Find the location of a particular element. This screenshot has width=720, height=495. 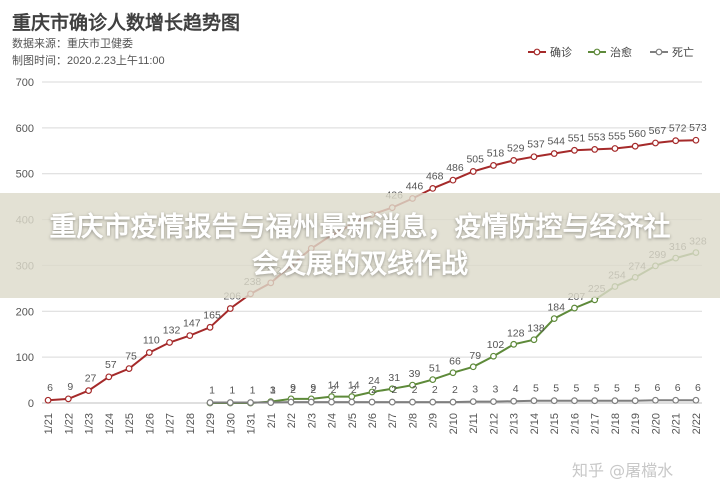

x-tick-label: 2/19 is located at coordinates (636, 423).